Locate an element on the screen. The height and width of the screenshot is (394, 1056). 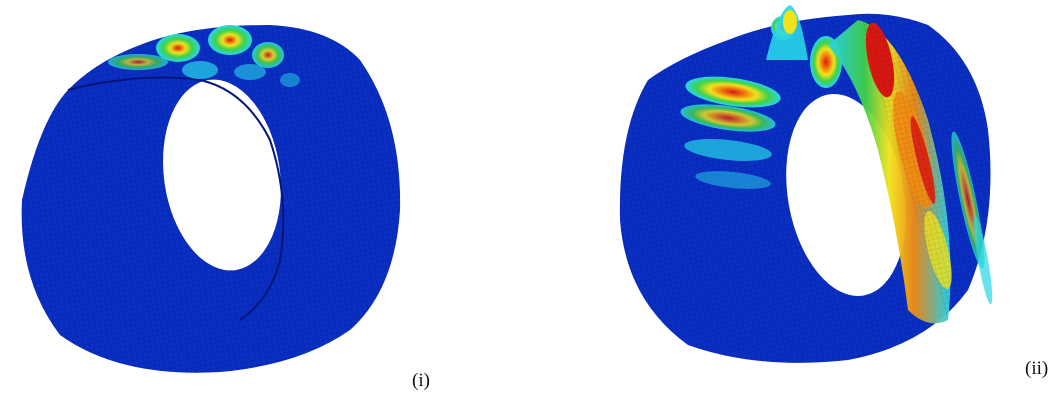
caption-panel-i: (i) is located at coordinates (421, 380).